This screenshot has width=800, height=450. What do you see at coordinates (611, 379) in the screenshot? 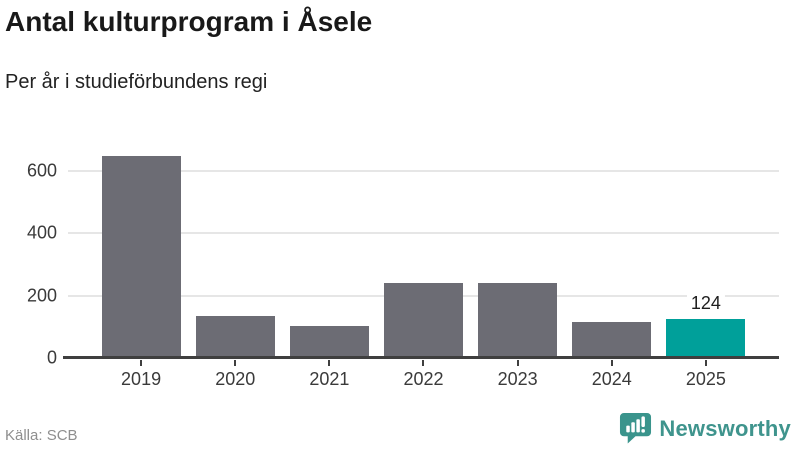
I see `x-tick-label-2024: 2024` at bounding box center [611, 379].